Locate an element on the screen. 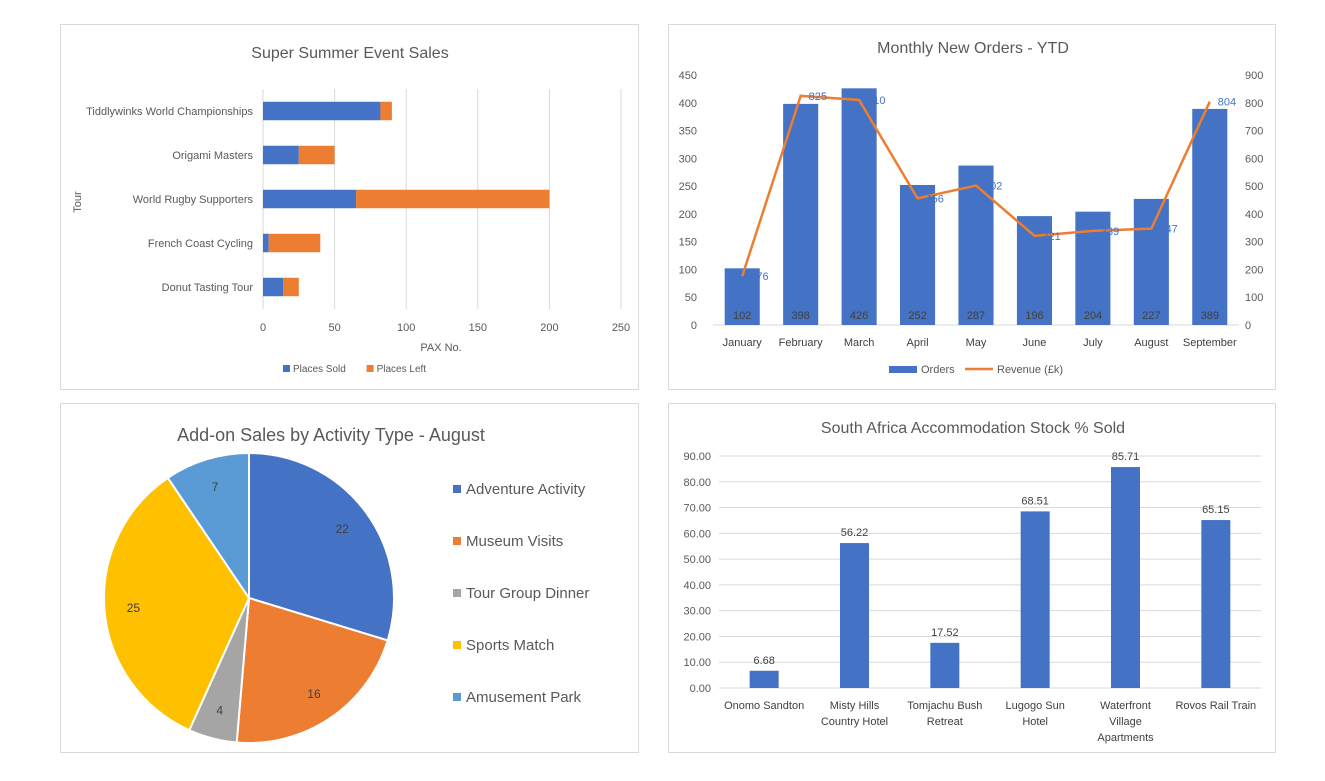 Image resolution: width=1325 pixels, height=781 pixels. bar-orders is located at coordinates (859, 206).